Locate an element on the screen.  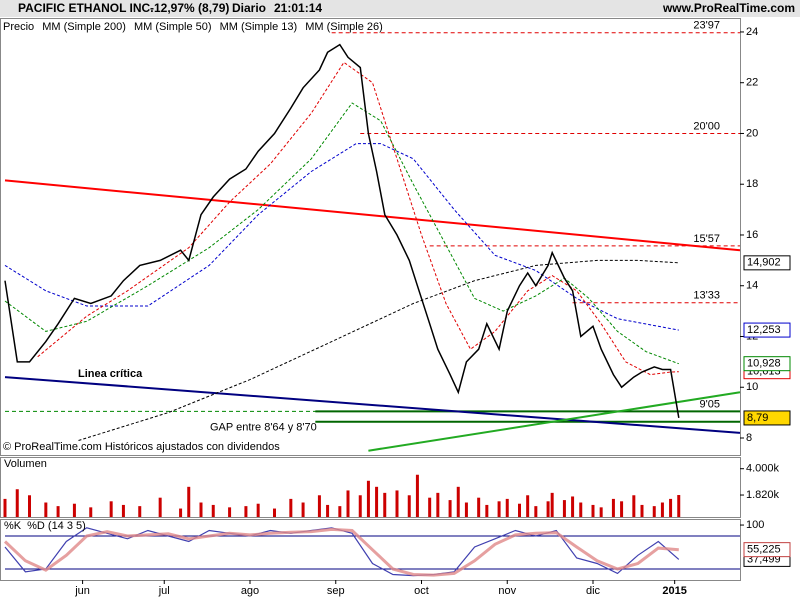
x-tick-label: jul is located at coordinates (164, 591).